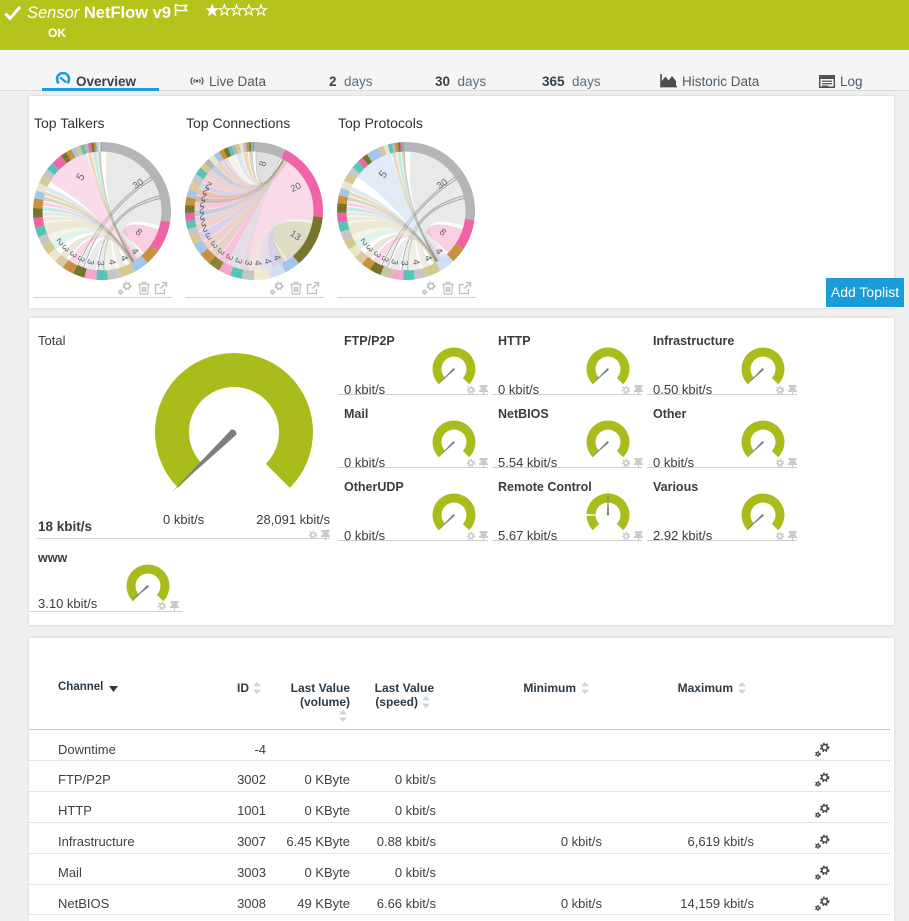 The width and height of the screenshot is (909, 921). I want to click on svg-text: 13, so click(295, 235).